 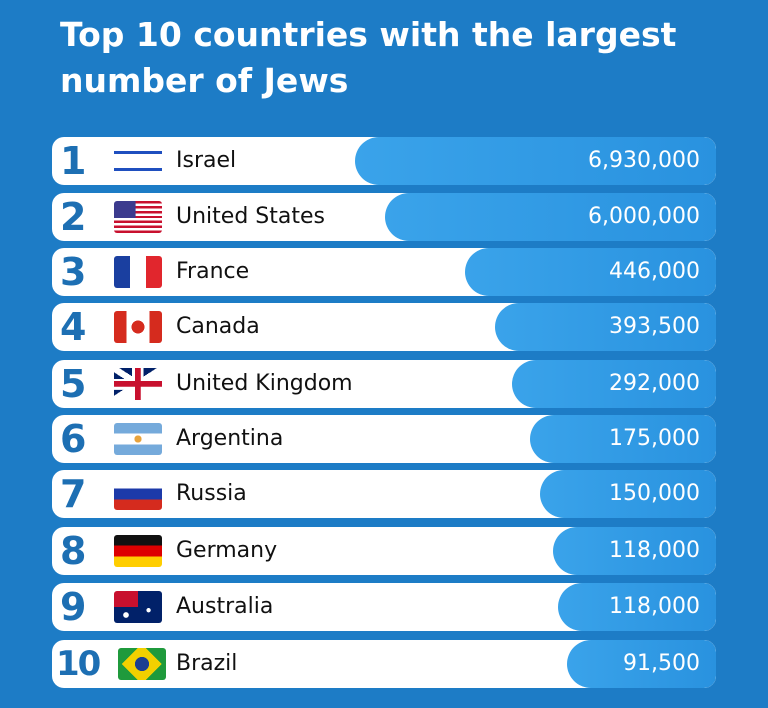 What do you see at coordinates (207, 663) in the screenshot?
I see `country-name: Brazil` at bounding box center [207, 663].